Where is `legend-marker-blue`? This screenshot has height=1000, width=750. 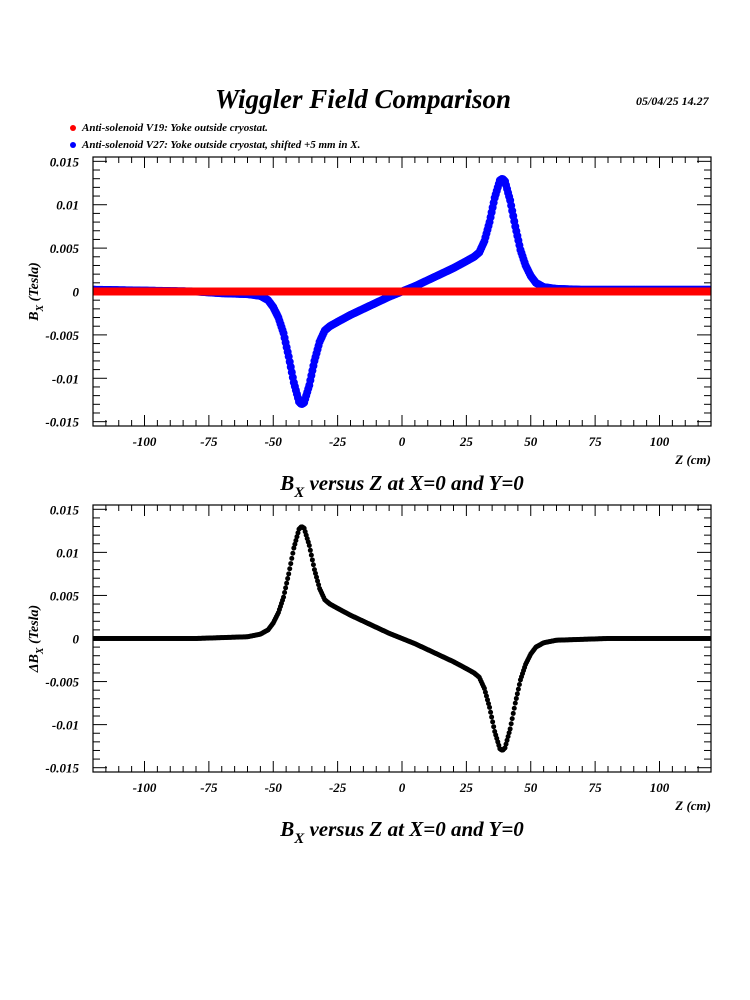 legend-marker-blue is located at coordinates (73, 145).